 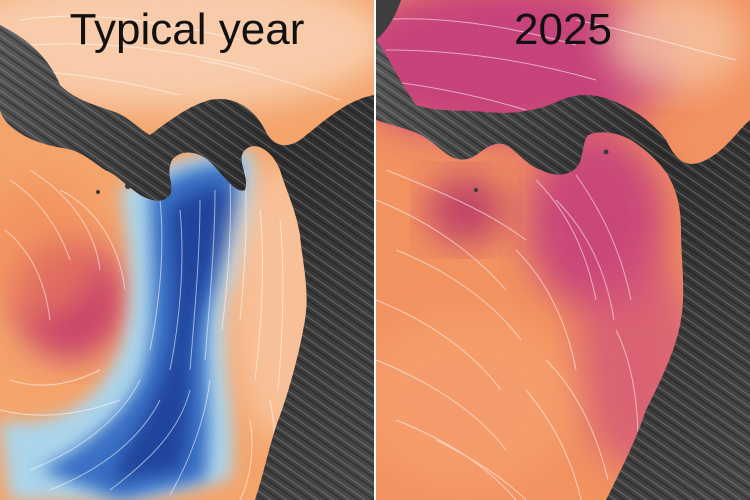 What do you see at coordinates (375, 250) in the screenshot?
I see `panel-divider` at bounding box center [375, 250].